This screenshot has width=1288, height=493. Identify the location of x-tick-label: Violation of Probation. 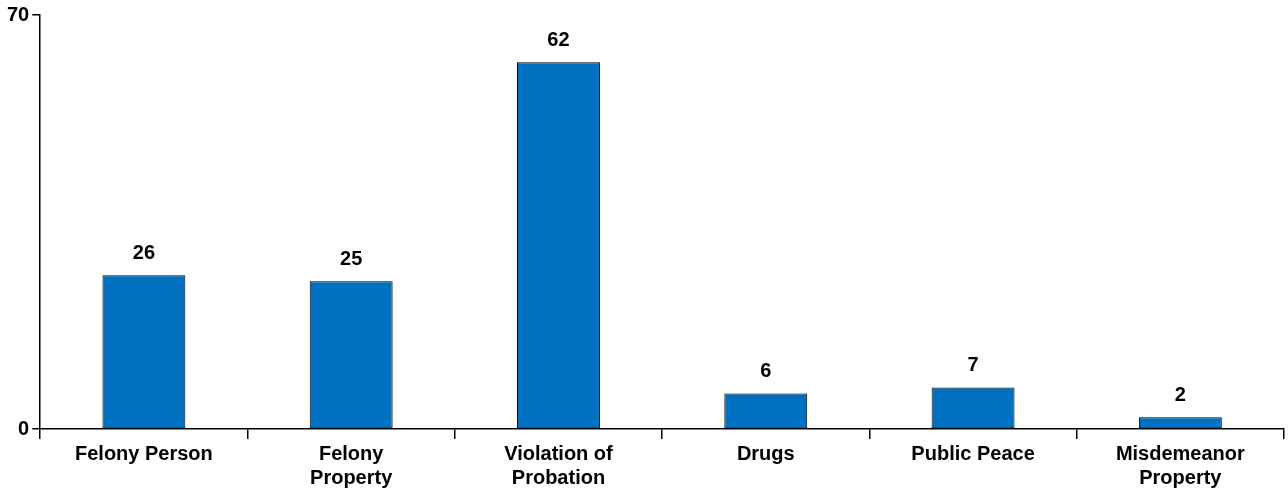
(559, 464).